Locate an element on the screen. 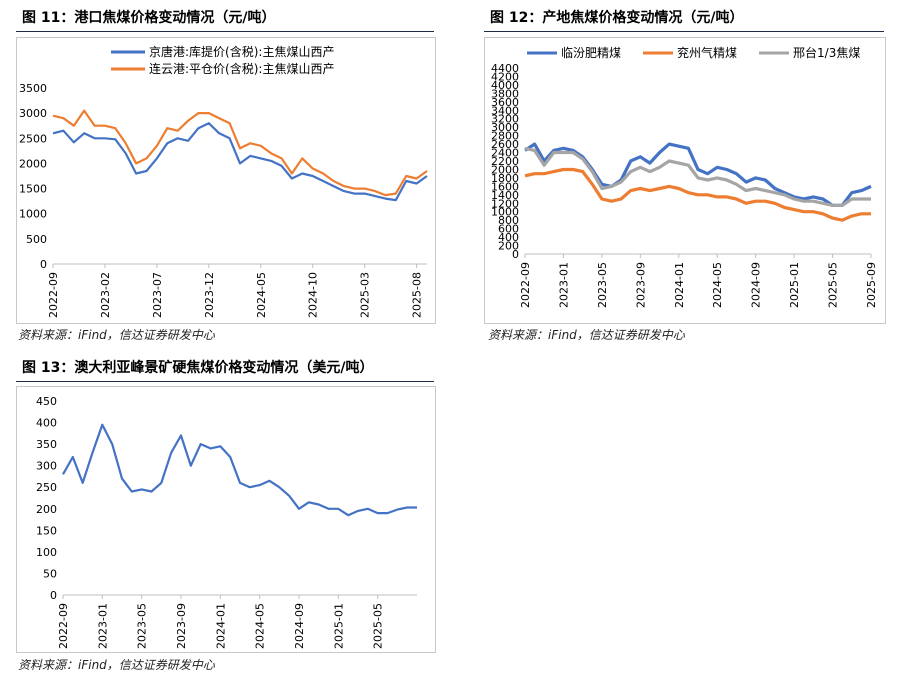 This screenshot has height=680, width=903. fig13-x-tick-label: 2022-09 is located at coordinates (63, 626).